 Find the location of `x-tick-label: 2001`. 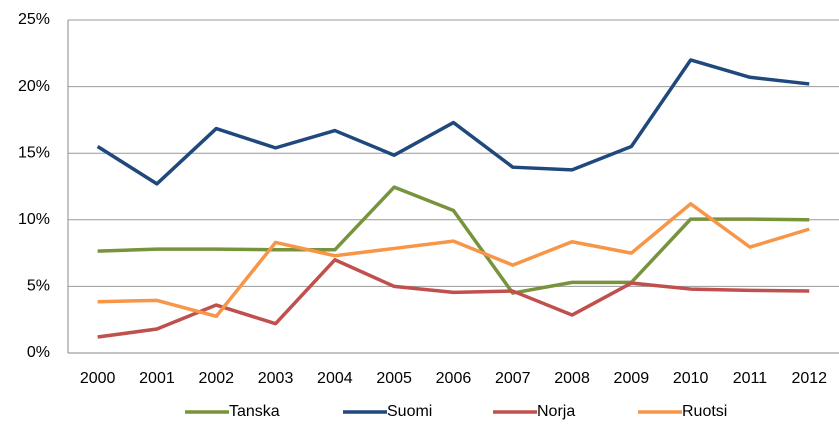

x-tick-label: 2001 is located at coordinates (157, 378).